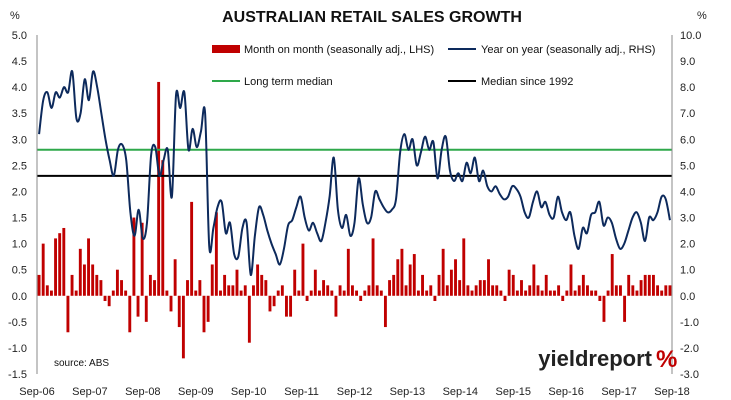  Describe the element at coordinates (666, 359) in the screenshot. I see `logo-percent-symbol: %` at that location.